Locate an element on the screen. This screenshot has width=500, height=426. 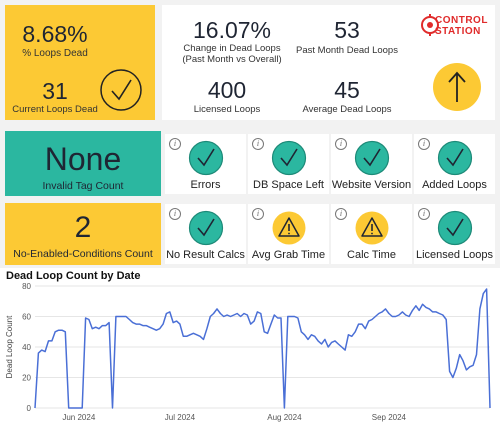
logo-line1: CONTROL is located at coordinates (461, 20).